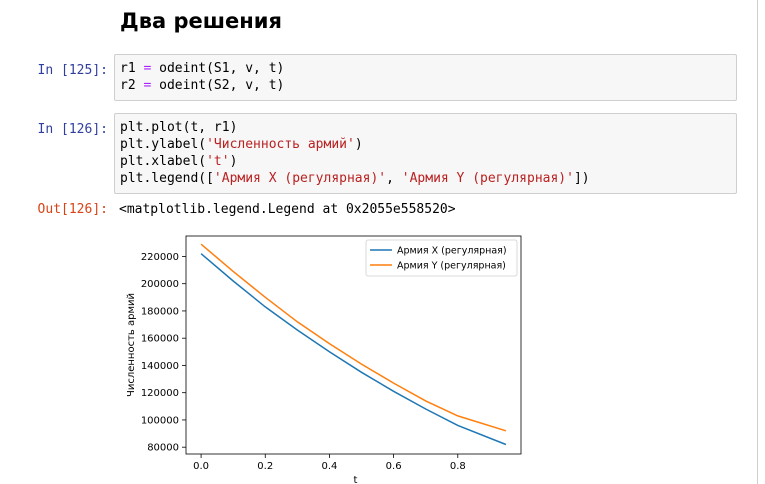 This screenshot has width=765, height=484. I want to click on code-token: plt.plot(t, r1), so click(179, 127).